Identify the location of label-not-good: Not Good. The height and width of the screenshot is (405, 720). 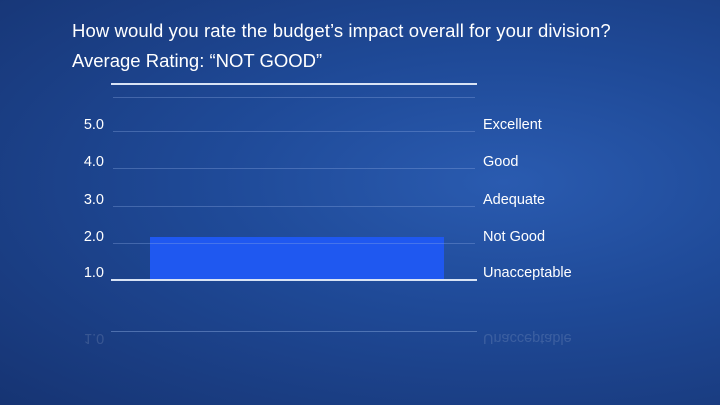
(514, 237).